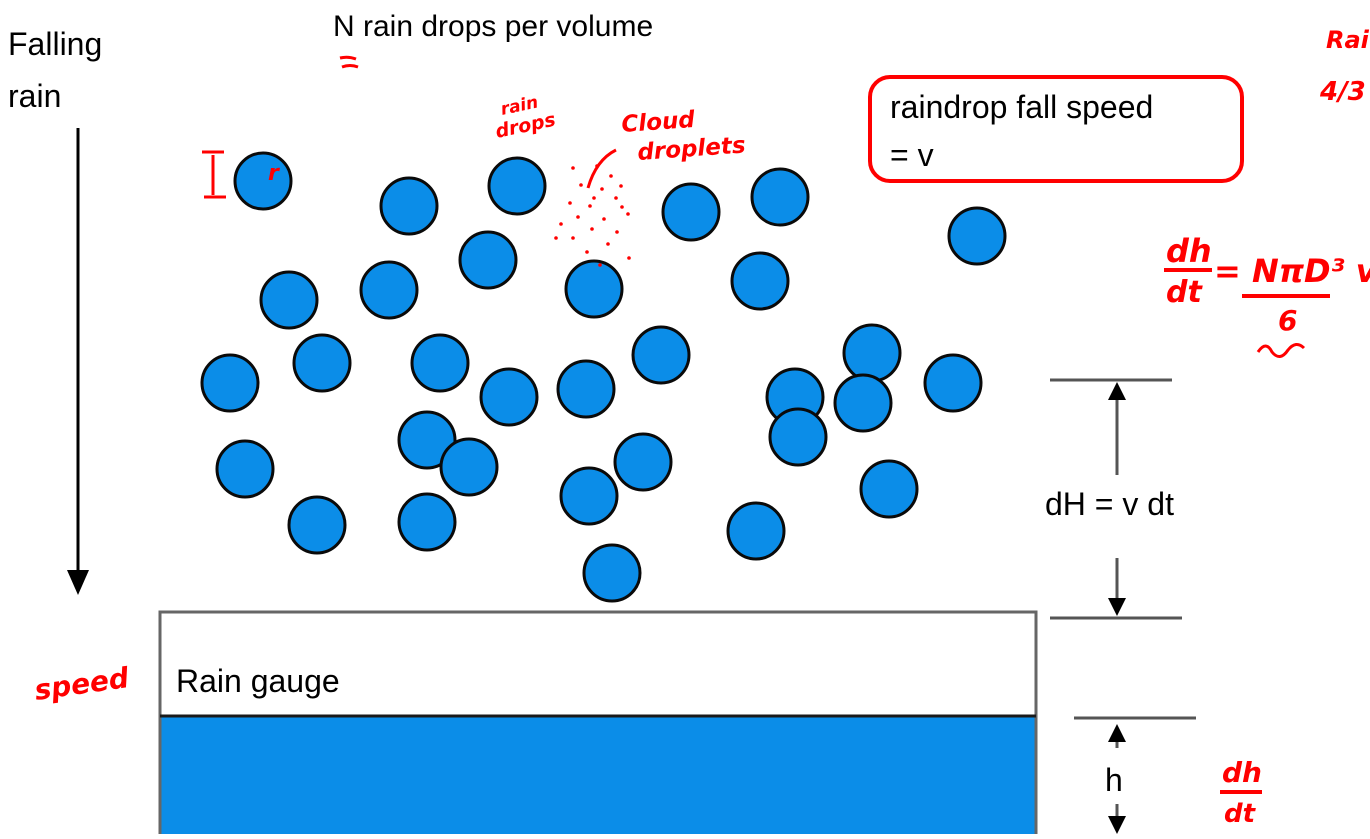 The width and height of the screenshot is (1370, 839). What do you see at coordinates (493, 26) in the screenshot?
I see `n-drops-label: N rain drops per volume` at bounding box center [493, 26].